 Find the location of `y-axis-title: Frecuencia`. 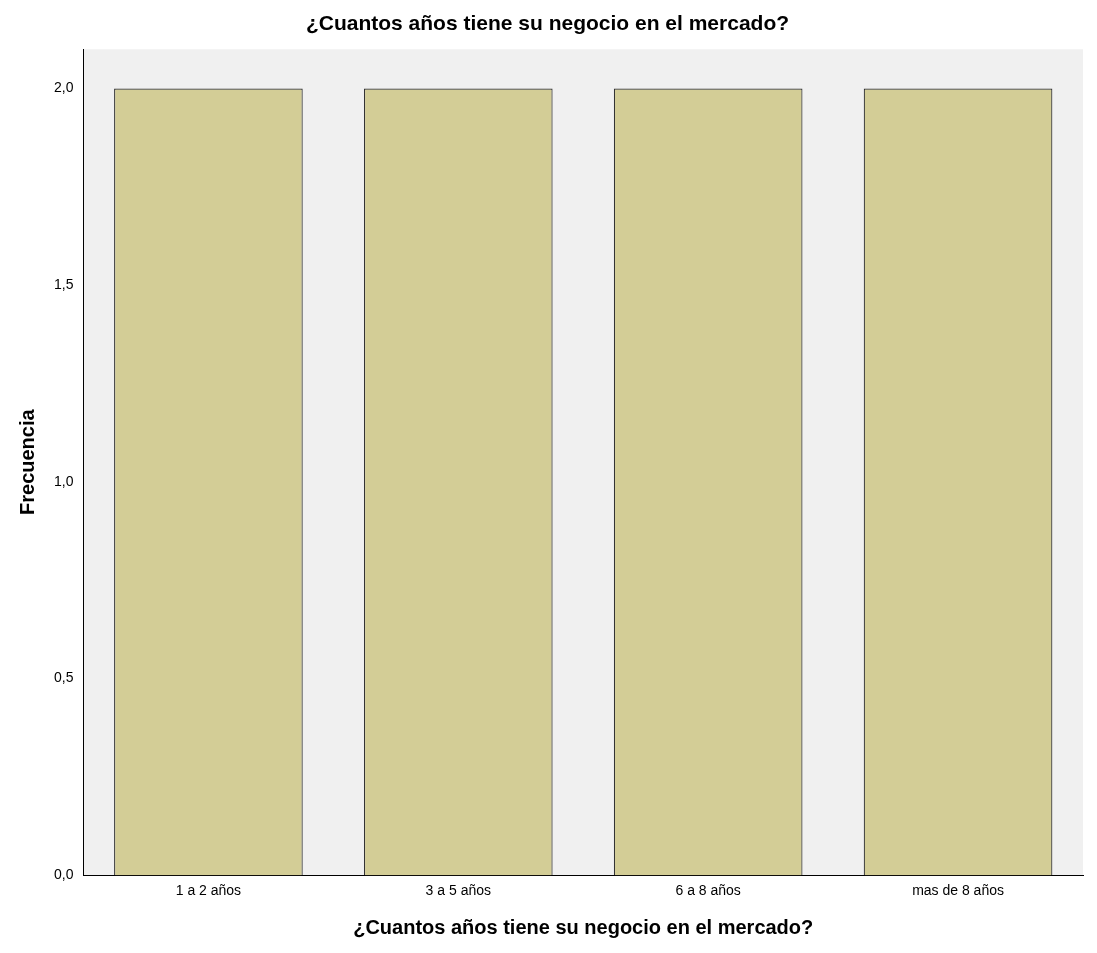

y-axis-title: Frecuencia is located at coordinates (26, 461).